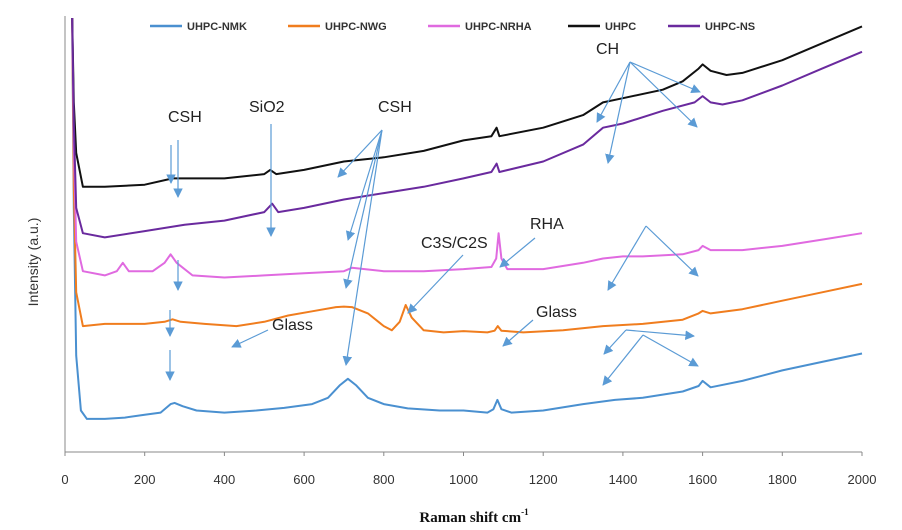 This screenshot has height=530, width=902. Describe the element at coordinates (452, 27) in the screenshot. I see `legend: UHPC-NMK UHPC-NWG UHPC-NRHA UHPC UHPC-NS` at that location.